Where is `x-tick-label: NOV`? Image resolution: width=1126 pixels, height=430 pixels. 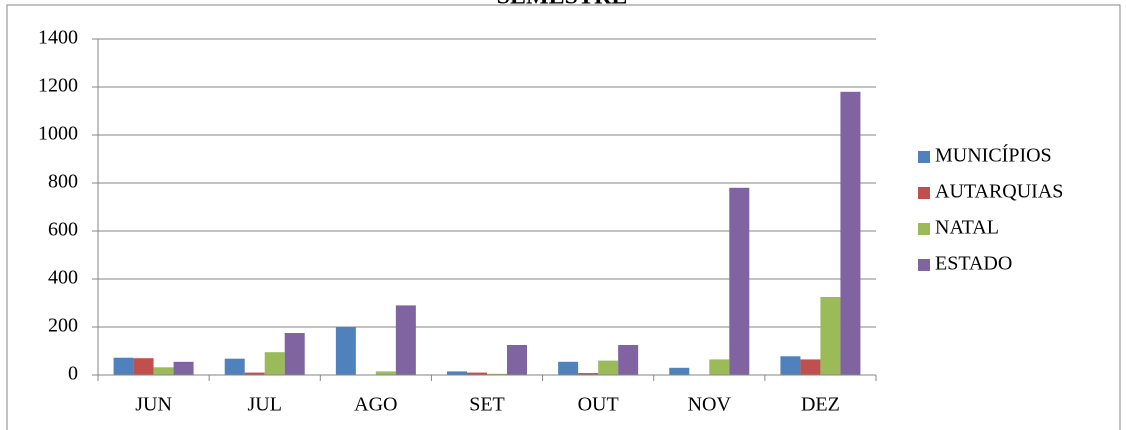 x-tick-label: NOV is located at coordinates (710, 405).